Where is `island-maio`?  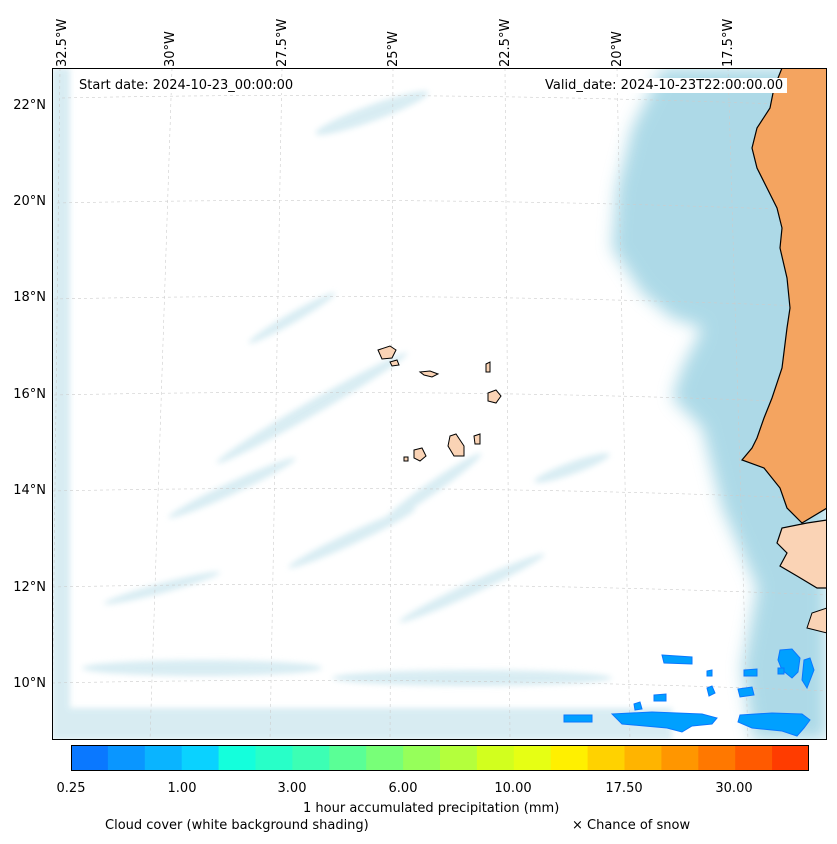
island-maio is located at coordinates (477, 439).